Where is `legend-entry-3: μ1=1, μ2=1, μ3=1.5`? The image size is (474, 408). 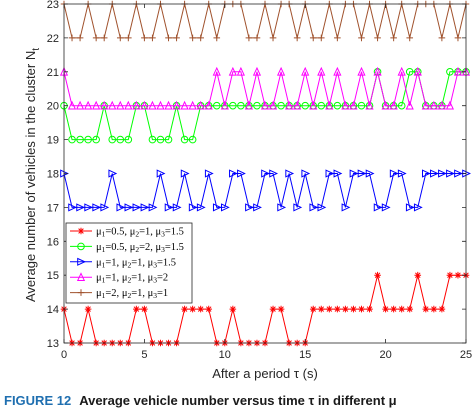 legend-entry-3: μ1=1, μ2=1, μ3=1.5 is located at coordinates (123, 263).